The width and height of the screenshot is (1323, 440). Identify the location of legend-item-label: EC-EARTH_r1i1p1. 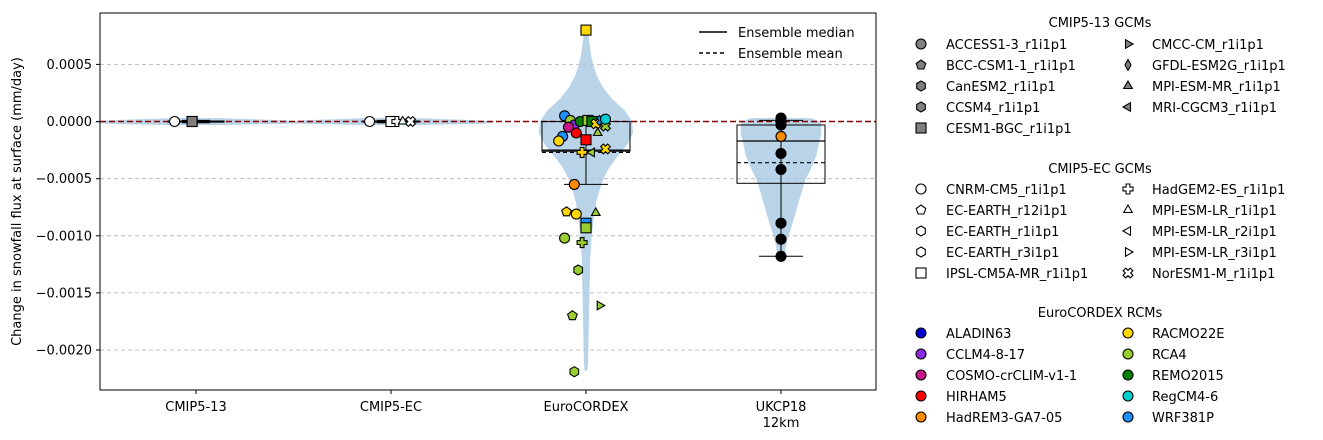
(1002, 232).